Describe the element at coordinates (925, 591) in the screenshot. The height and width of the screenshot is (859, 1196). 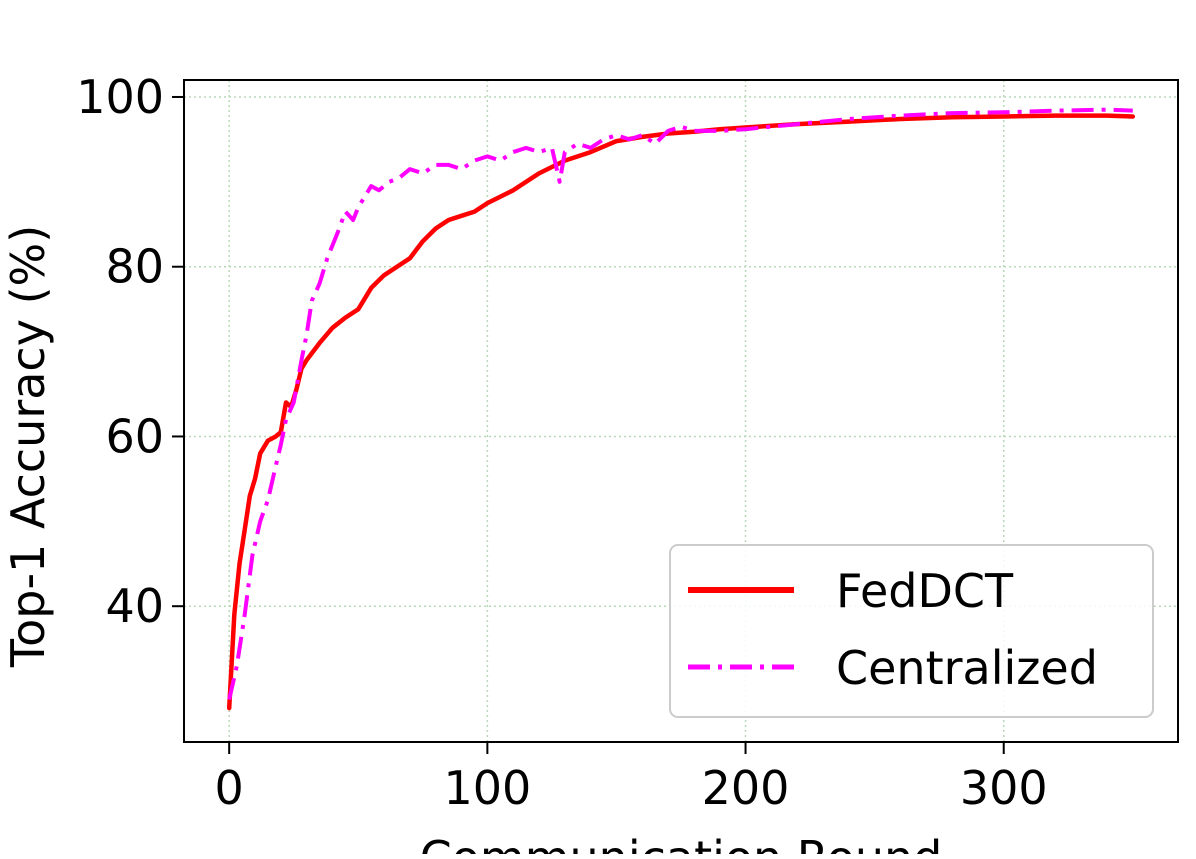
I see `legend-label-feddct: FedDCT` at that location.